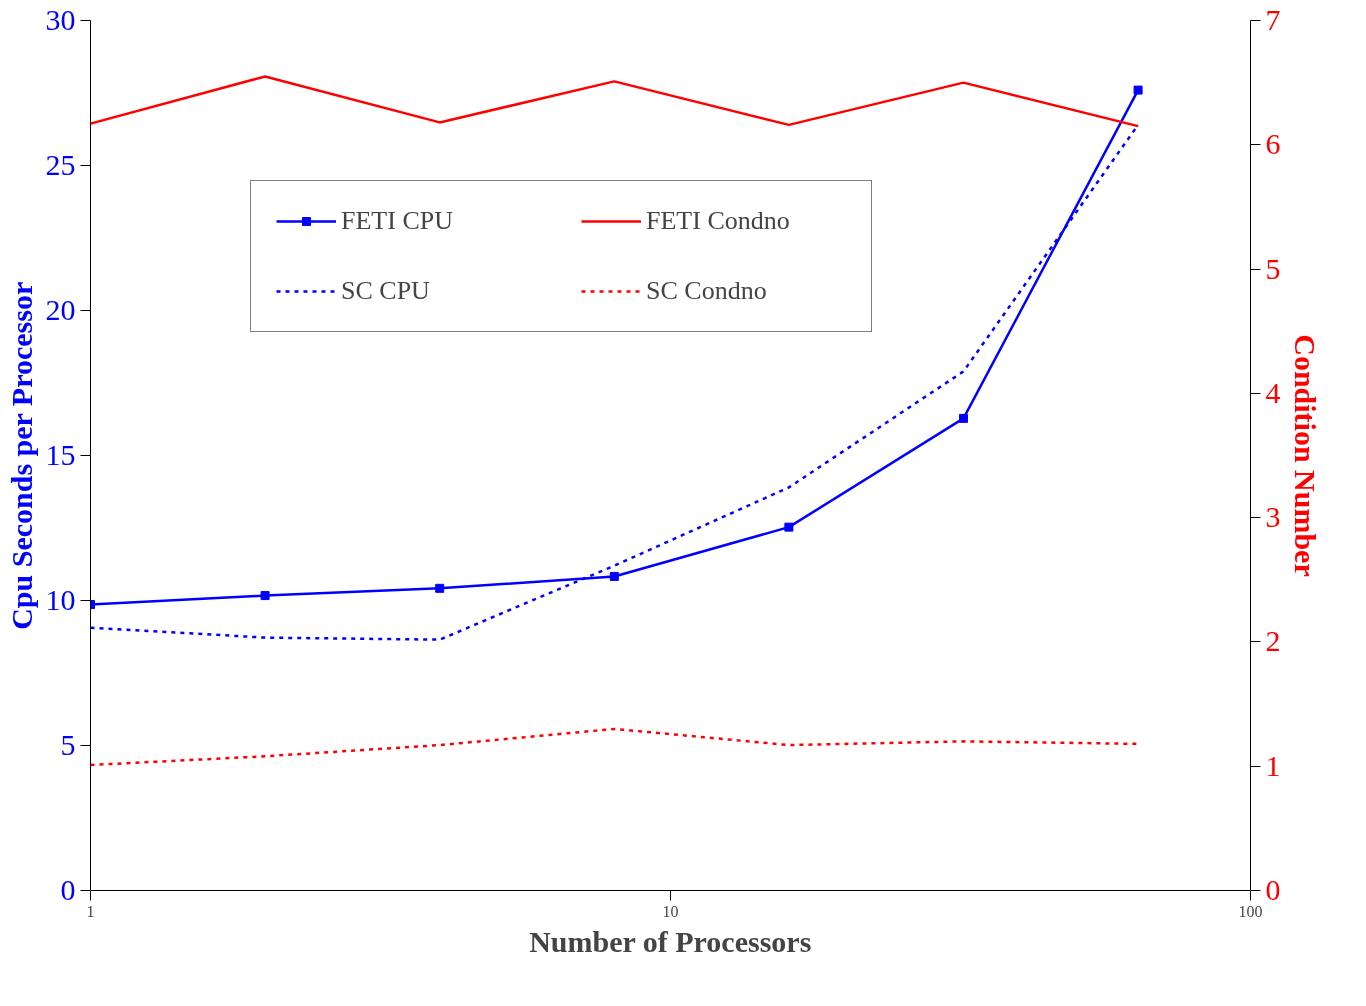  I want to click on y-tick-label: 5, so click(68, 744).